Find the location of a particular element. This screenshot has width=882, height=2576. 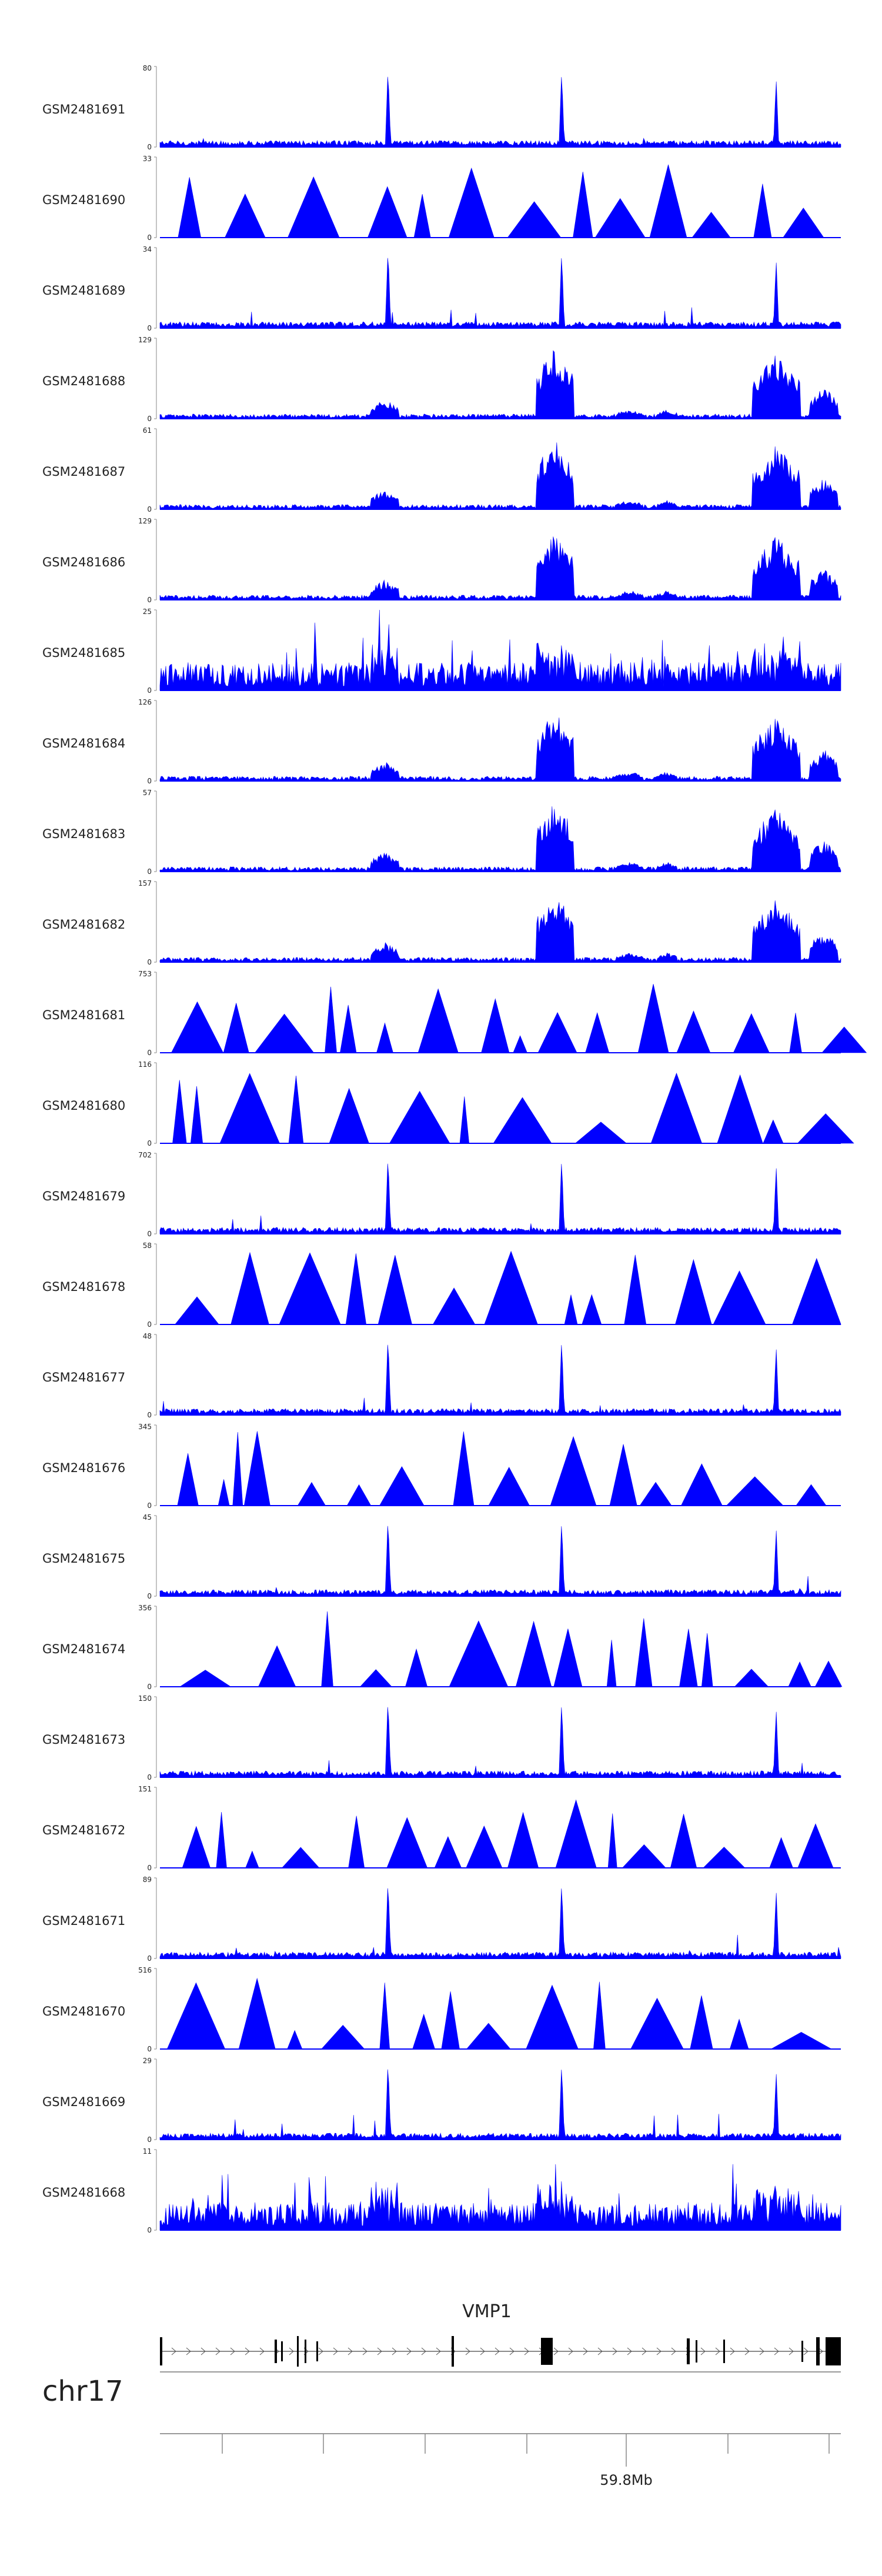

track-GSM2481688: GSM2481688 129 0 is located at coordinates (441, 379).